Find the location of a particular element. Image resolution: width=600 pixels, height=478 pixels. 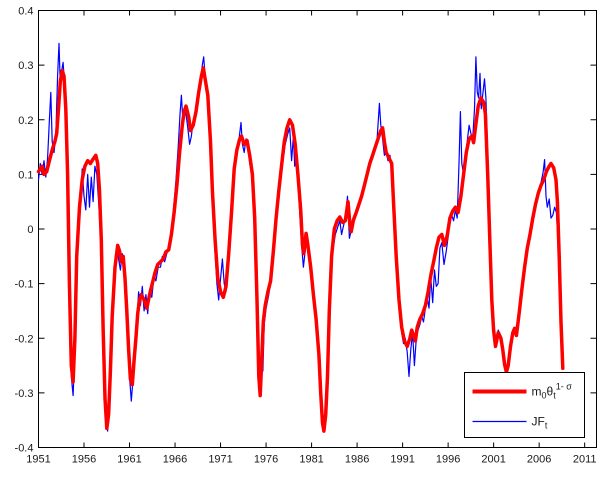

x-tick-label: 1991 is located at coordinates (402, 460).